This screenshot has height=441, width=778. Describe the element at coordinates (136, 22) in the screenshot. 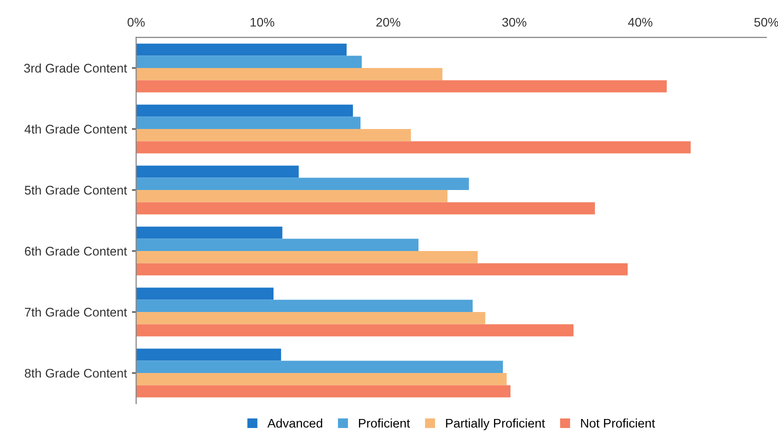

I see `x-tick-label: 0%` at that location.